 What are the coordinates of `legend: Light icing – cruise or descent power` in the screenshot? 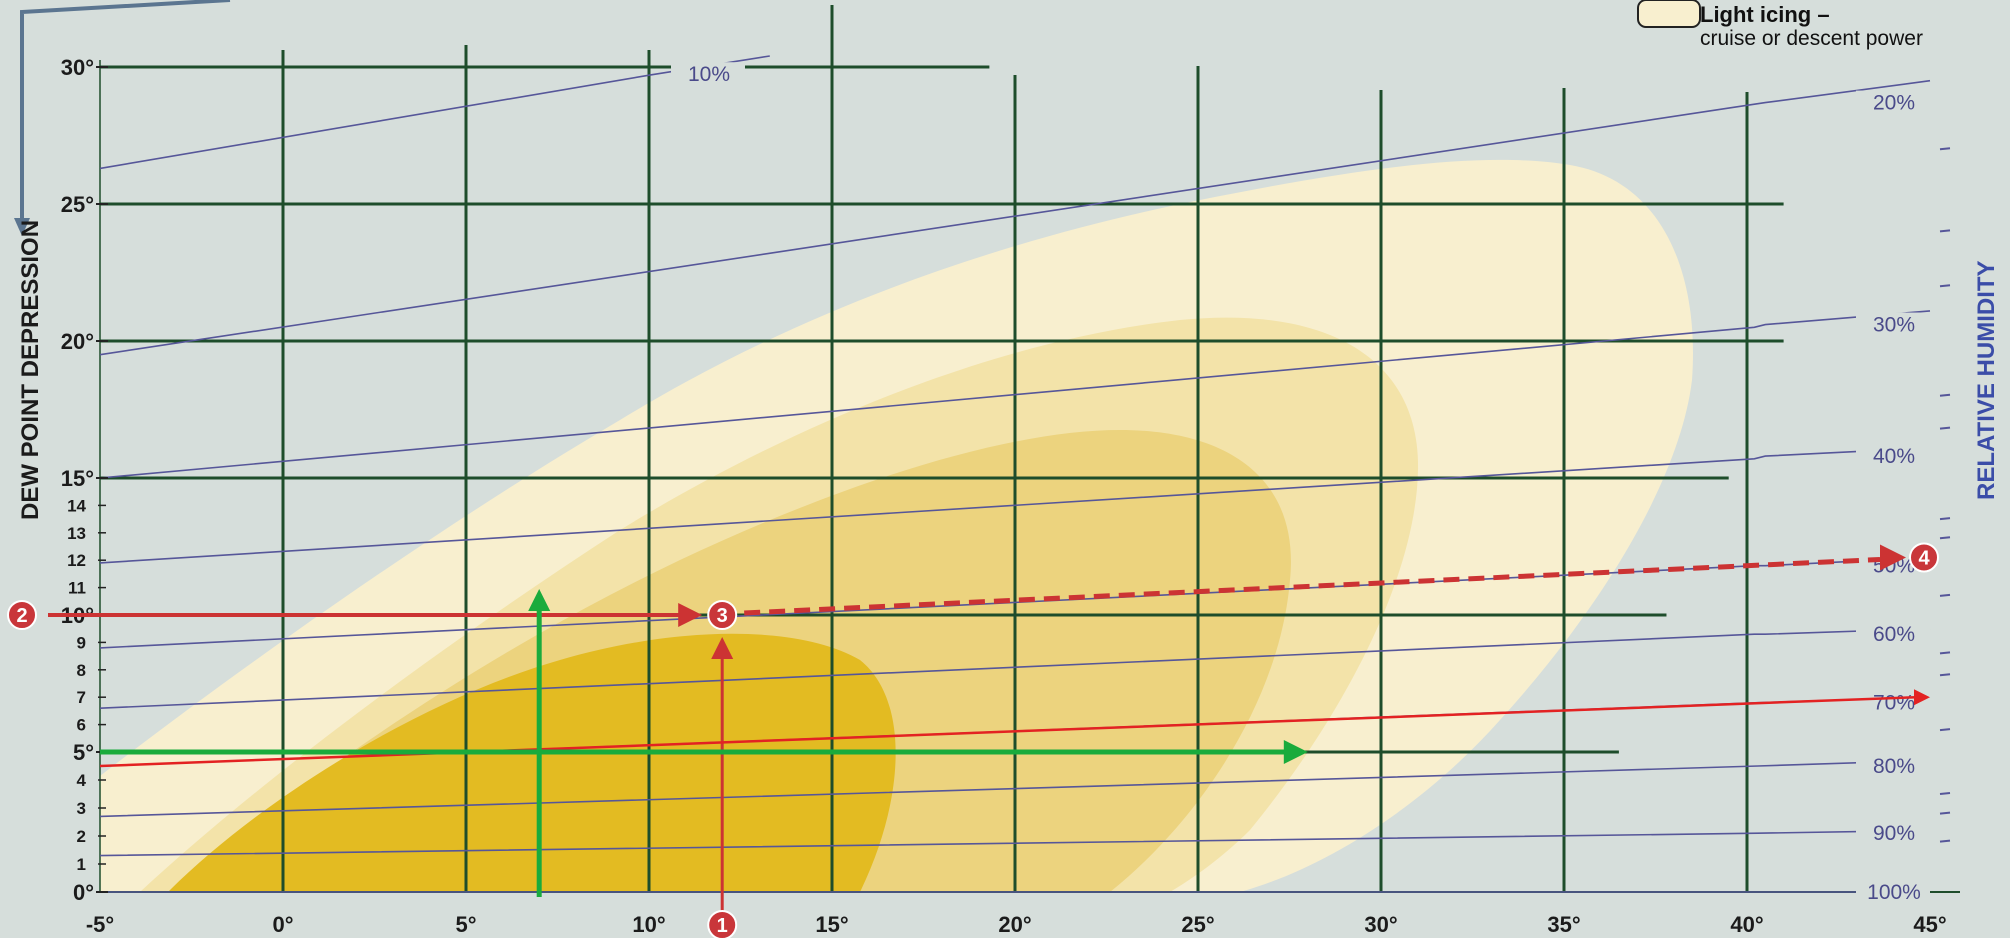 It's located at (1780, 25).